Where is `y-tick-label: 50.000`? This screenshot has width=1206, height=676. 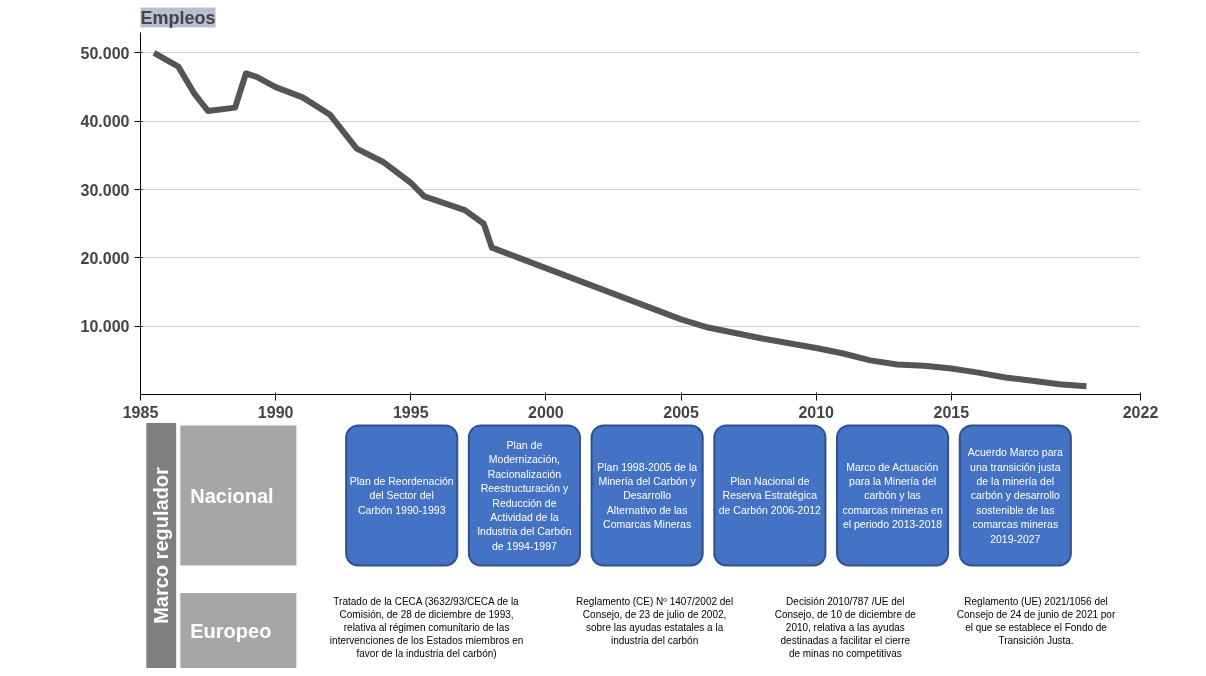 y-tick-label: 50.000 is located at coordinates (105, 53).